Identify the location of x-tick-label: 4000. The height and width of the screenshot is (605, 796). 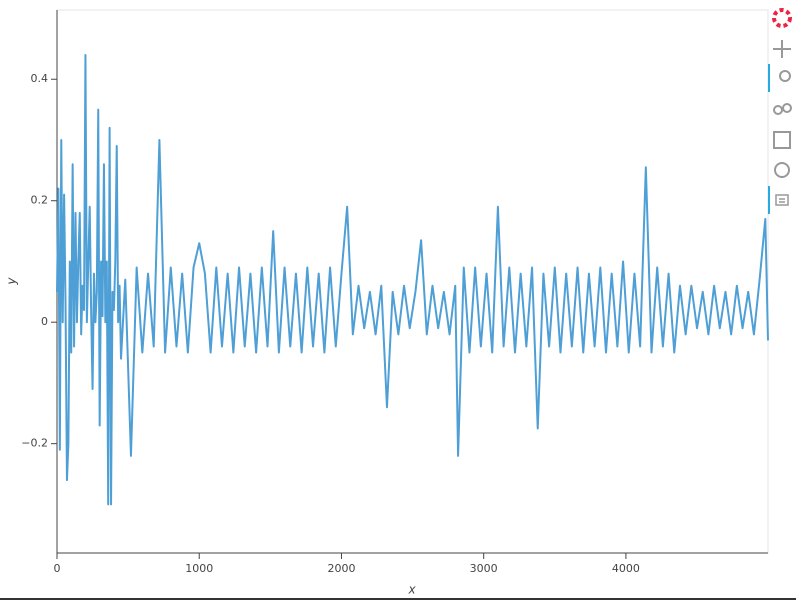
(626, 568).